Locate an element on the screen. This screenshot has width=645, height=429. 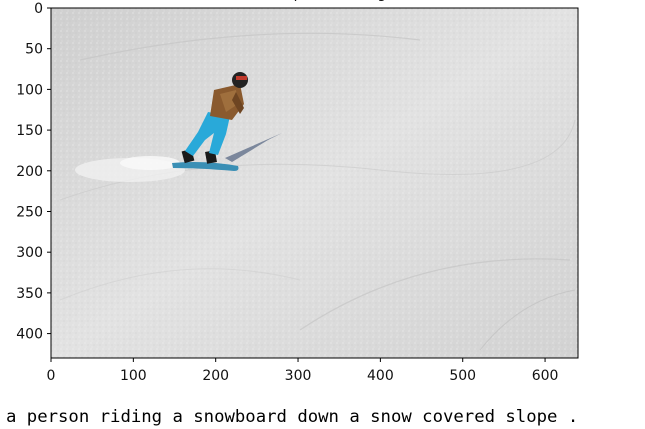
y-tick-label: 350 is located at coordinates (29, 294).